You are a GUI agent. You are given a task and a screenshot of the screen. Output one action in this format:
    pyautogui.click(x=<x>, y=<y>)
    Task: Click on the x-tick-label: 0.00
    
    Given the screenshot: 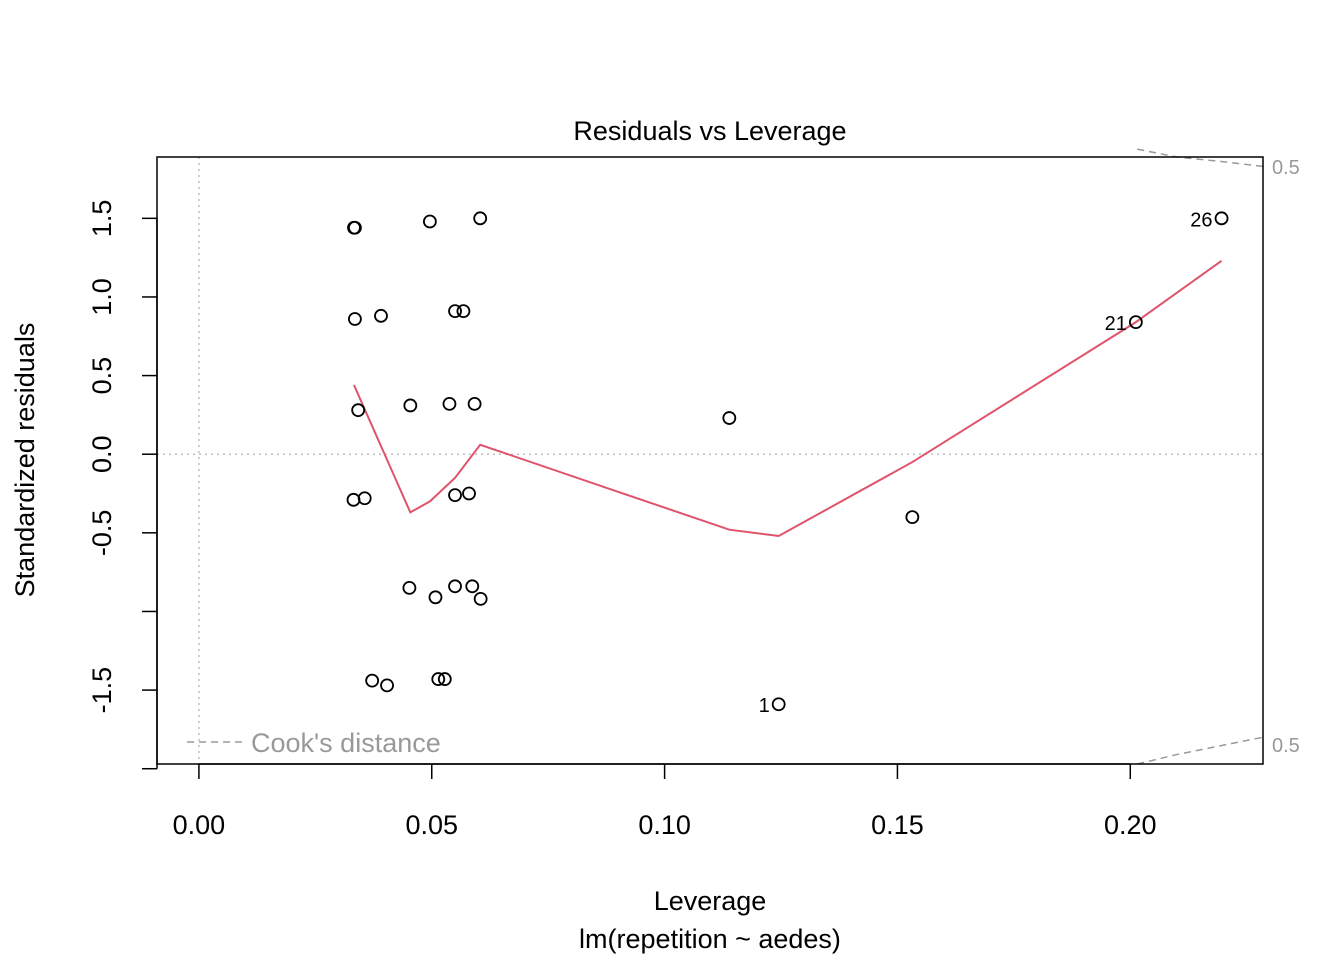 What is the action you would take?
    pyautogui.click(x=199, y=825)
    